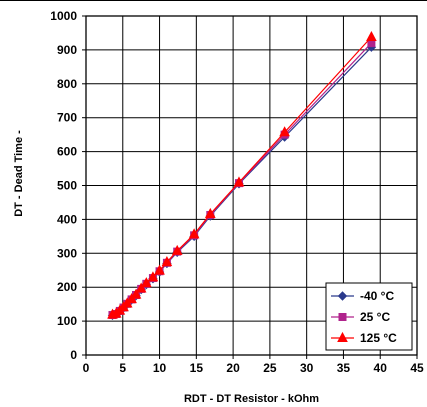  I want to click on x-tick-label: 30, so click(307, 368).